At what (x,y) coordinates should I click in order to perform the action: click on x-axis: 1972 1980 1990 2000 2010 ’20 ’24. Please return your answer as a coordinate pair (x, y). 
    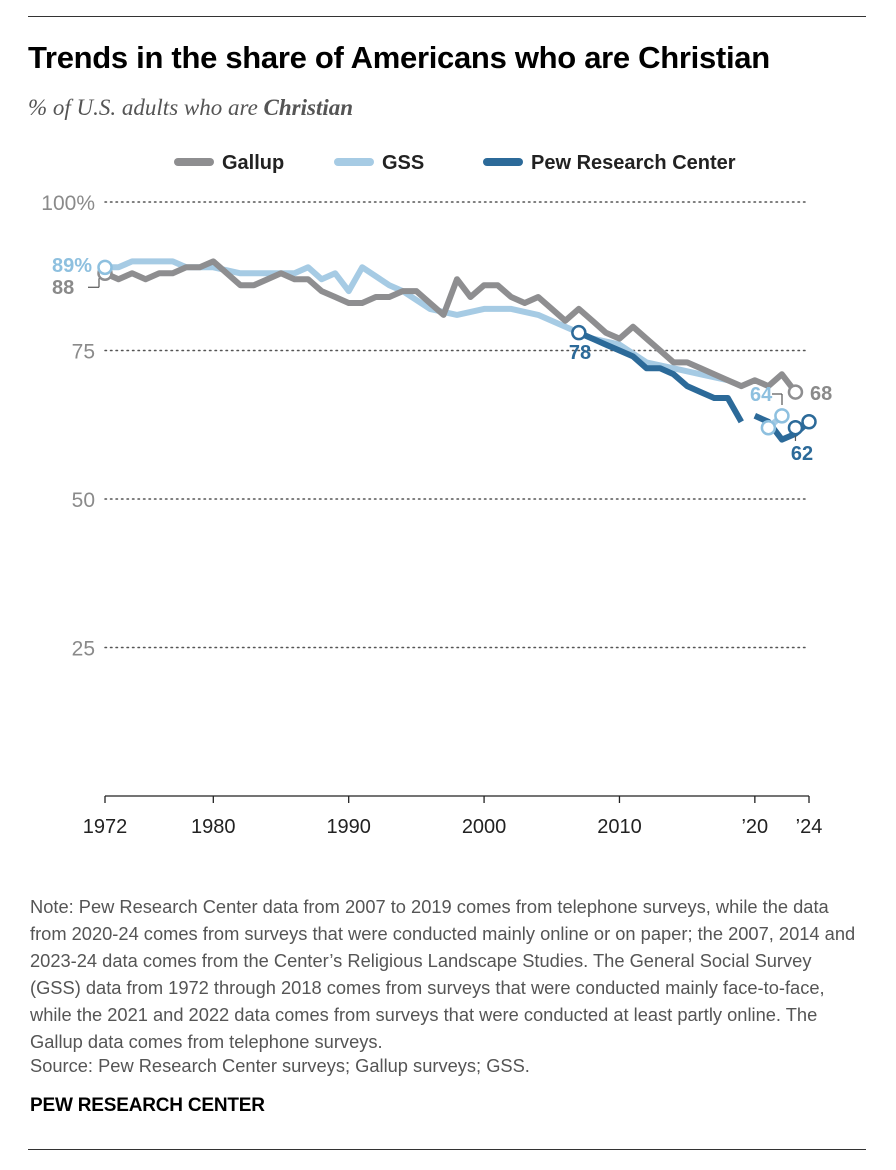
    Looking at the image, I should click on (453, 816).